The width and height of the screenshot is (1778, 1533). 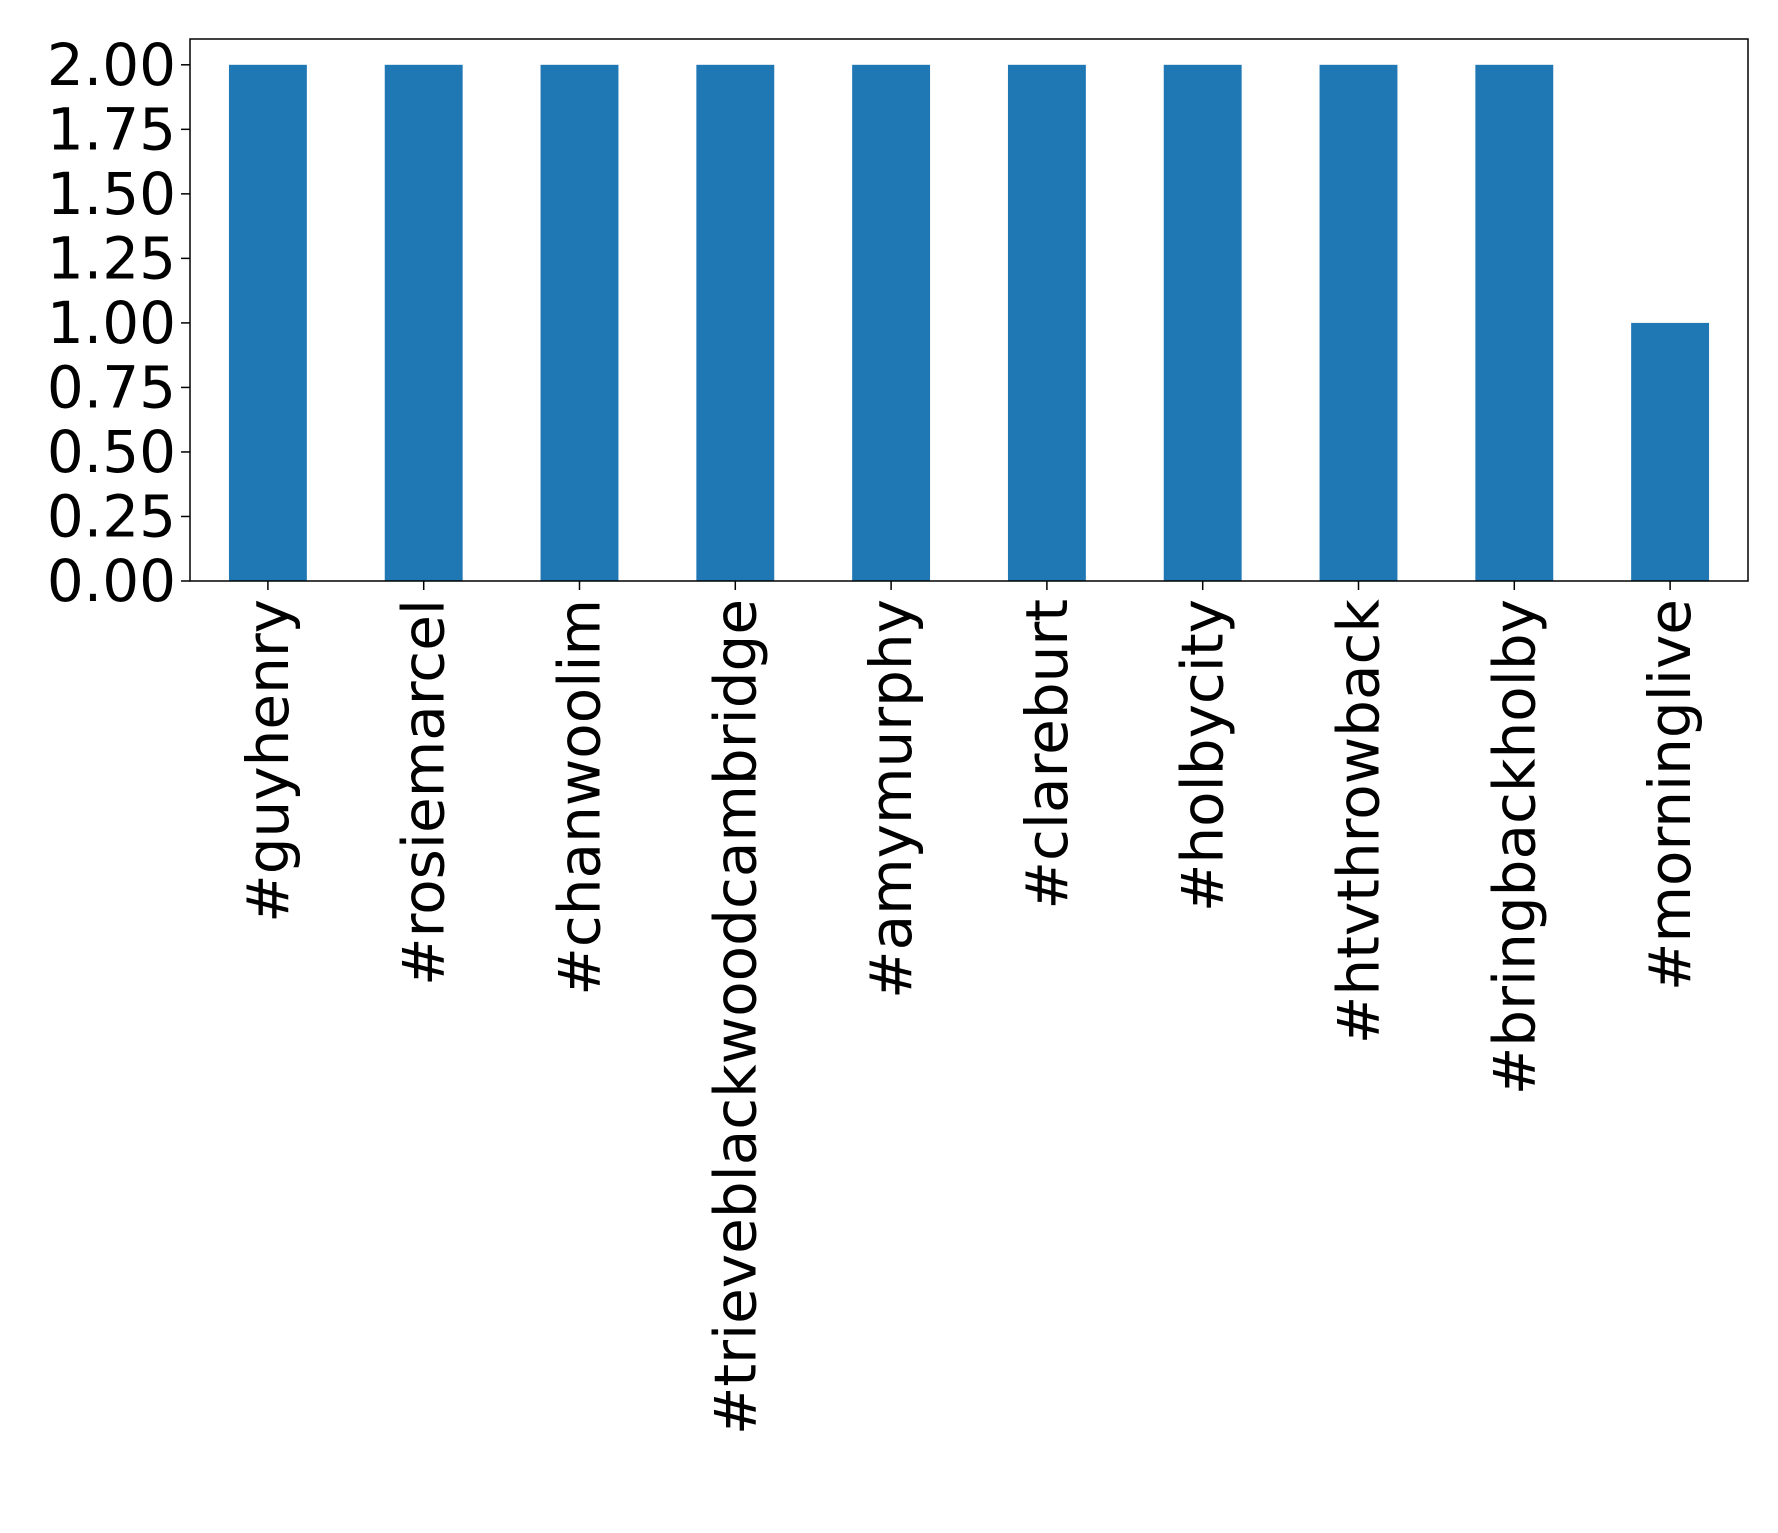 What do you see at coordinates (111, 516) in the screenshot?
I see `y-tick-label: 0.25` at bounding box center [111, 516].